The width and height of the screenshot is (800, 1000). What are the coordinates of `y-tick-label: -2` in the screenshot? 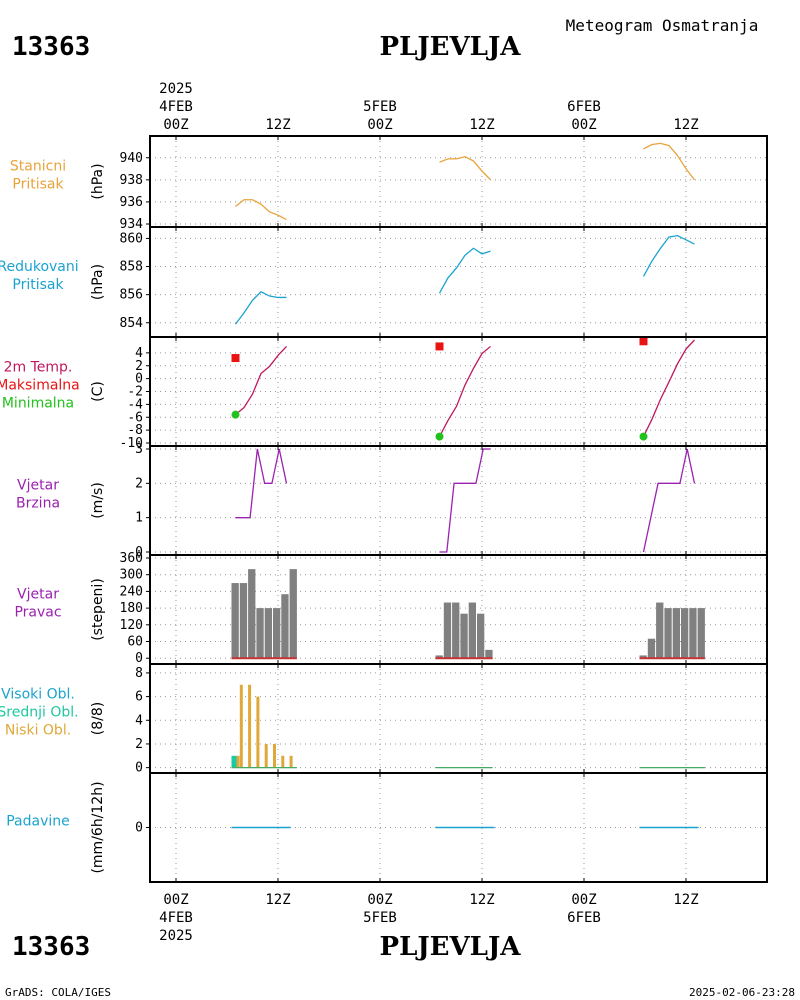 It's located at (135, 392).